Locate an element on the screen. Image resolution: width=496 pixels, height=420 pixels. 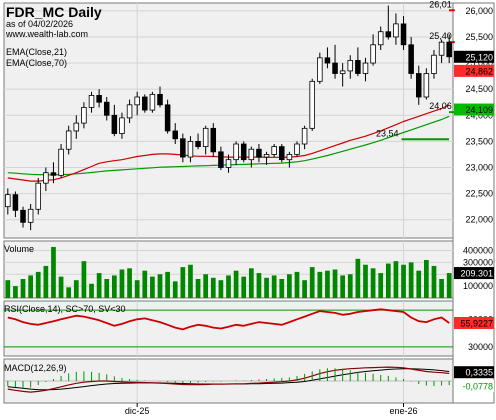
price-tick-label: 26,000 is located at coordinates (479, 11).